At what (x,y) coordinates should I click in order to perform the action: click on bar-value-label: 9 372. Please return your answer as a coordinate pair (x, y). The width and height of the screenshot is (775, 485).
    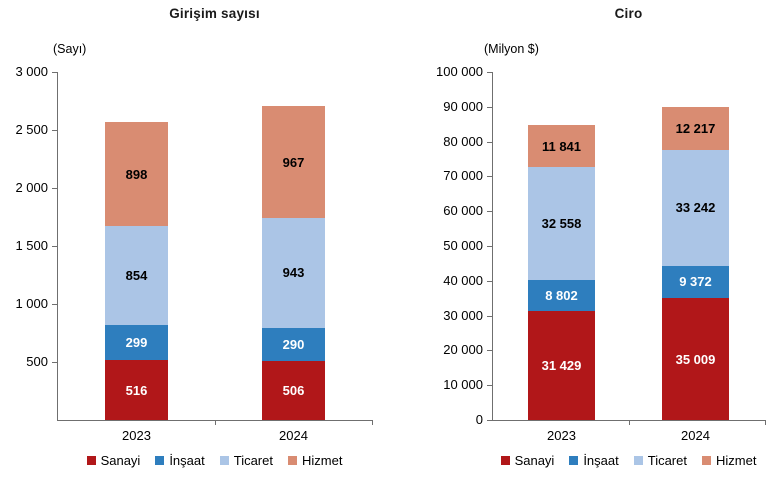
    Looking at the image, I should click on (695, 282).